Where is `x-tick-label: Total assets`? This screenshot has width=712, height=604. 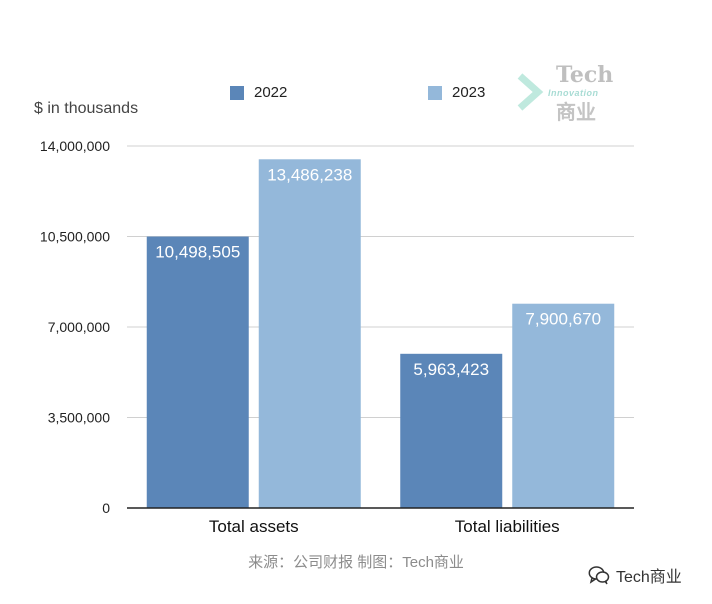 x-tick-label: Total assets is located at coordinates (254, 526).